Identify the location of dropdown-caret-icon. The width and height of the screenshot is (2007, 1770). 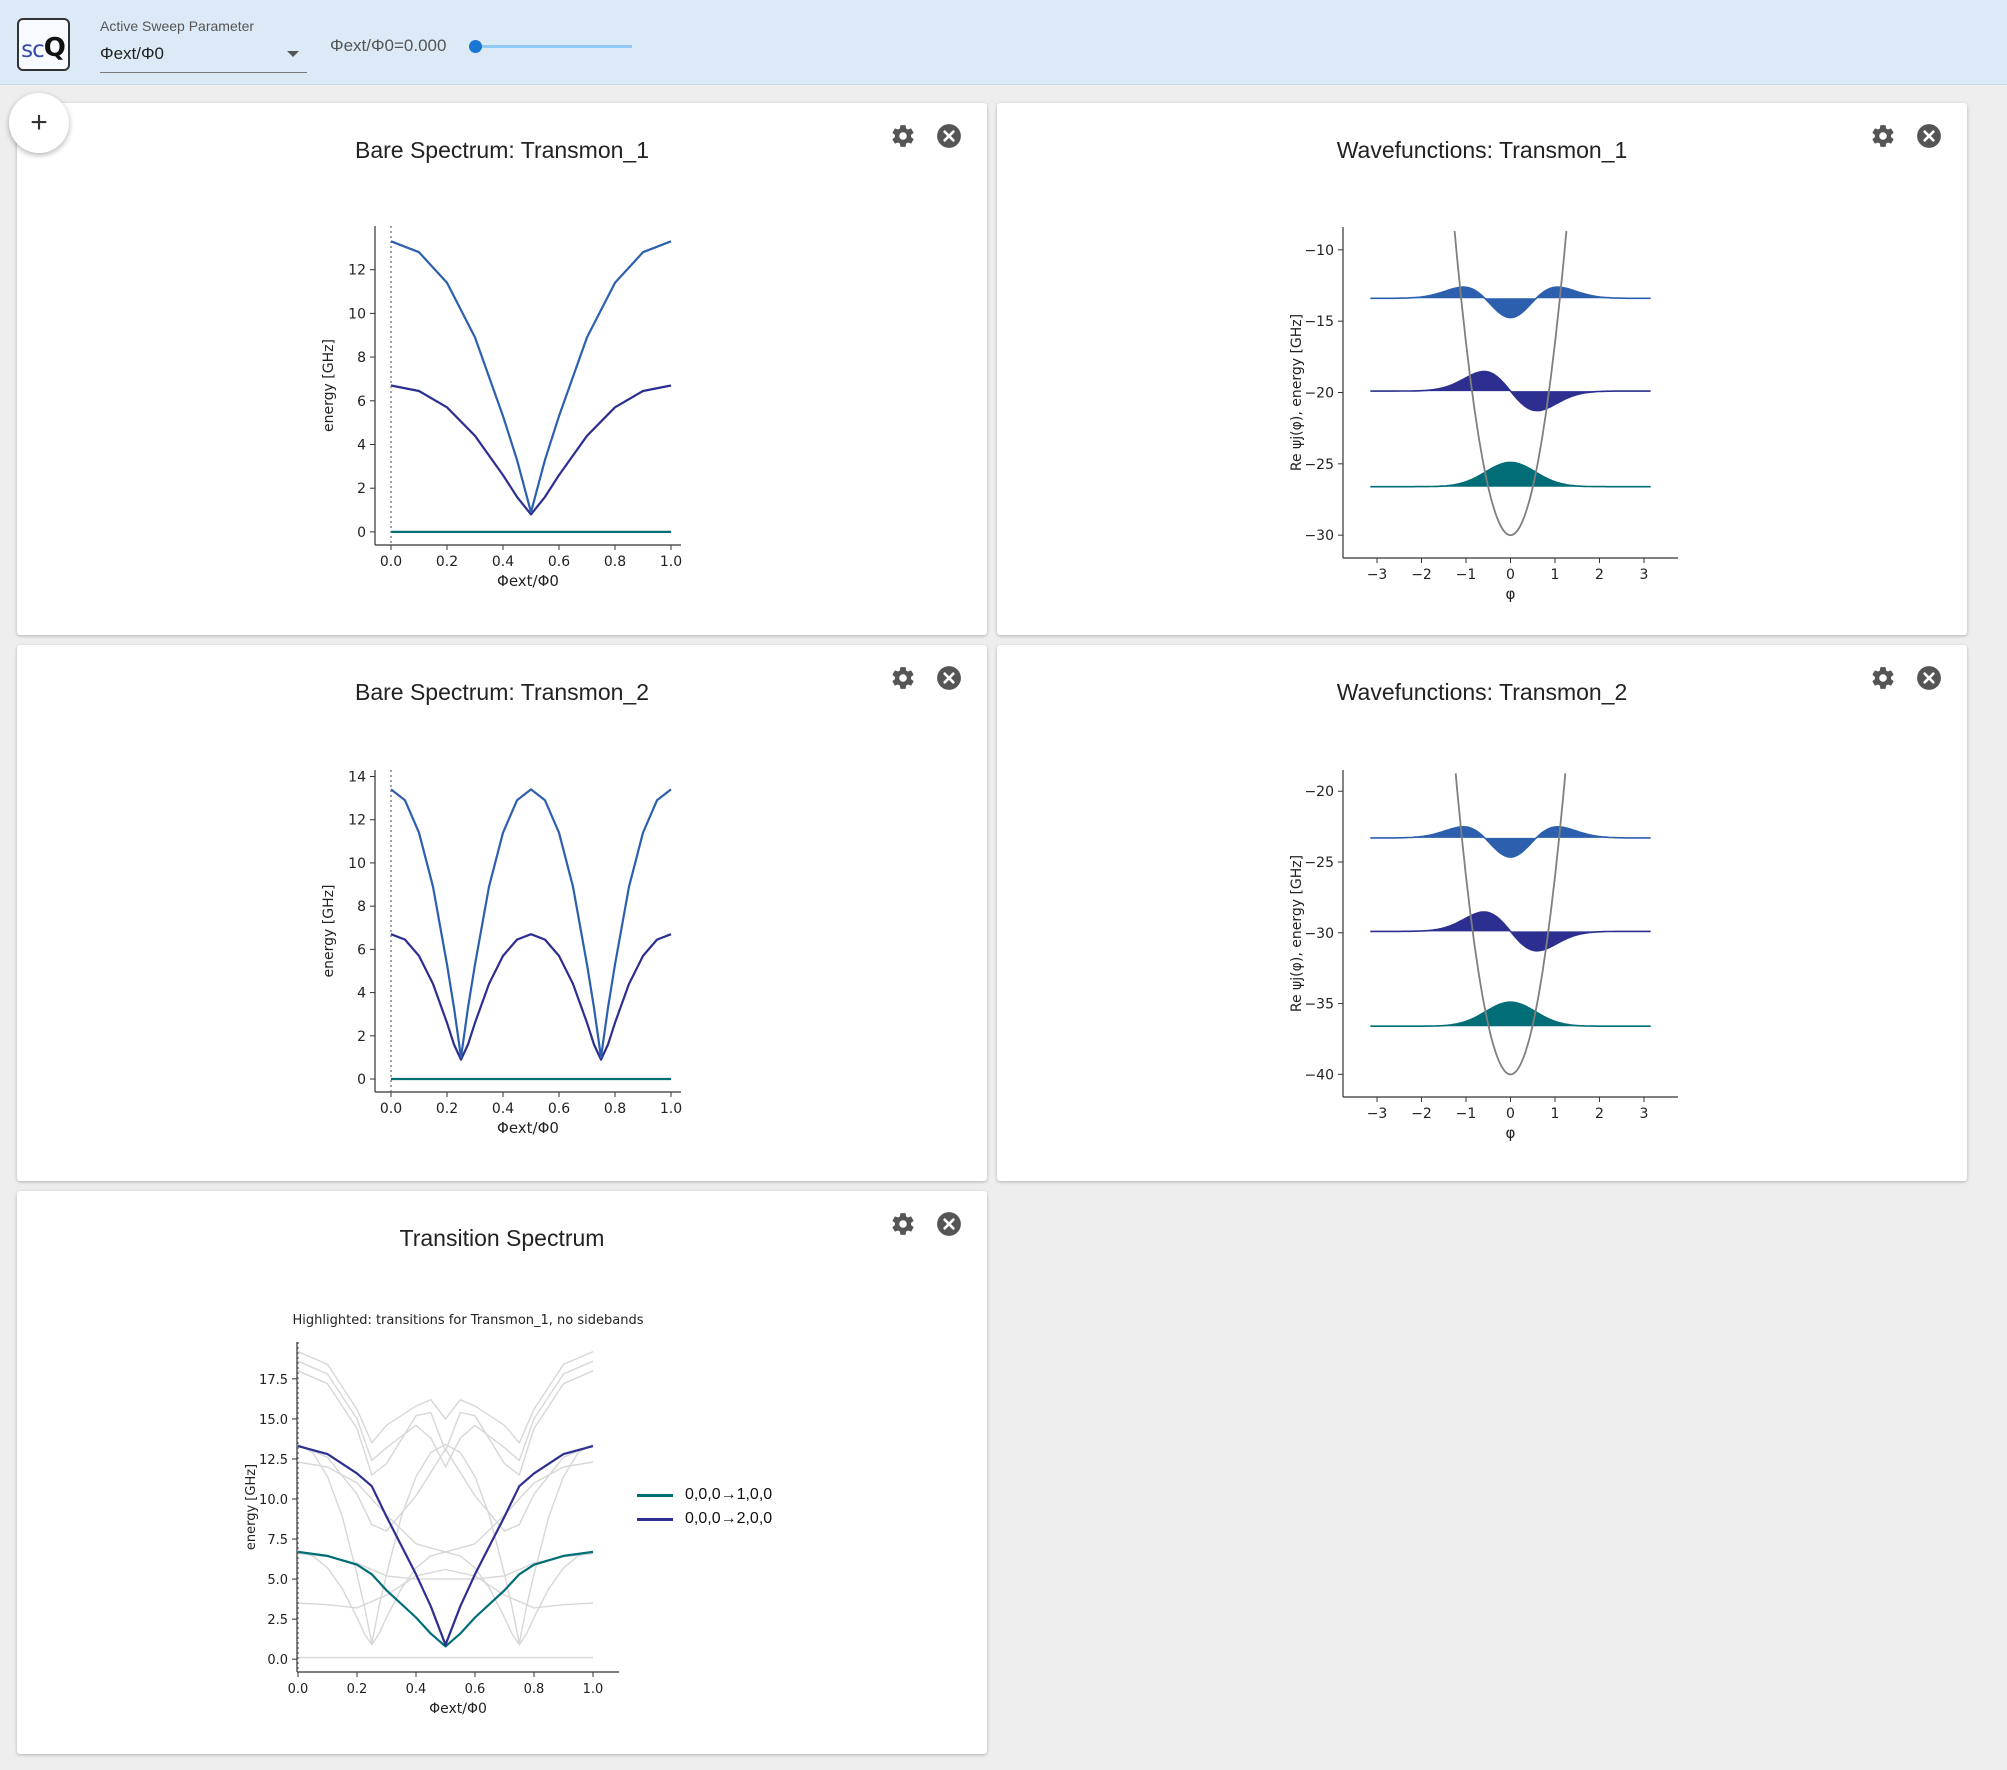
(293, 54).